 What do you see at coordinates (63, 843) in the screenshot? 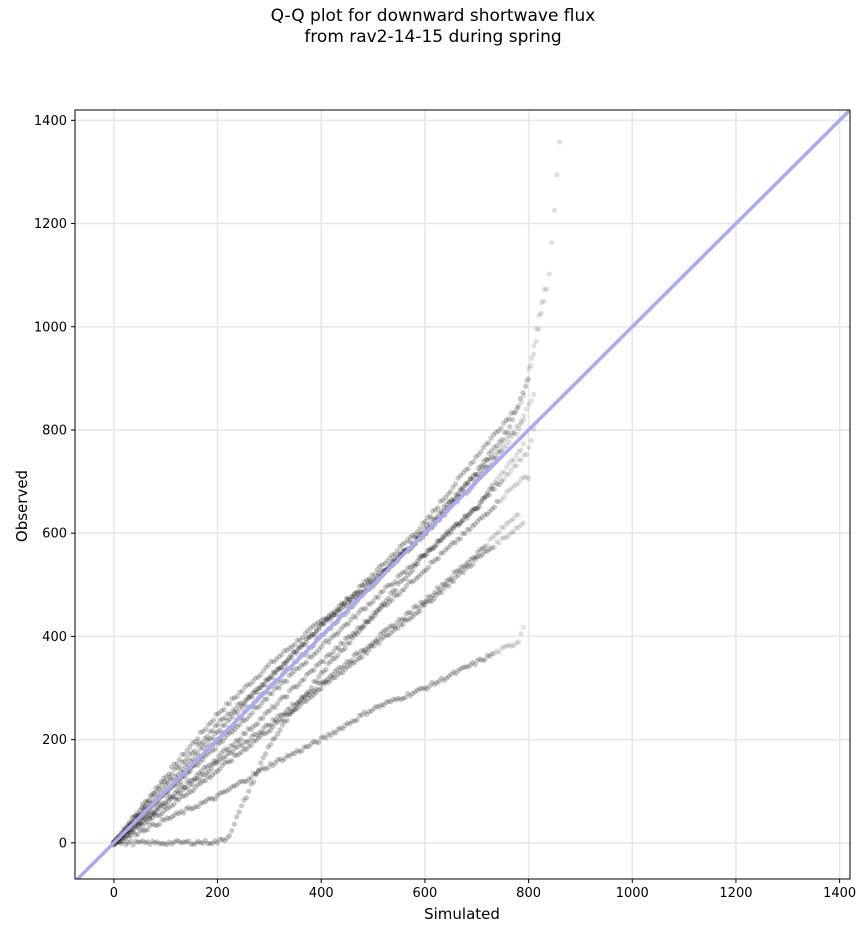
I see `y-tick-label: 0` at bounding box center [63, 843].